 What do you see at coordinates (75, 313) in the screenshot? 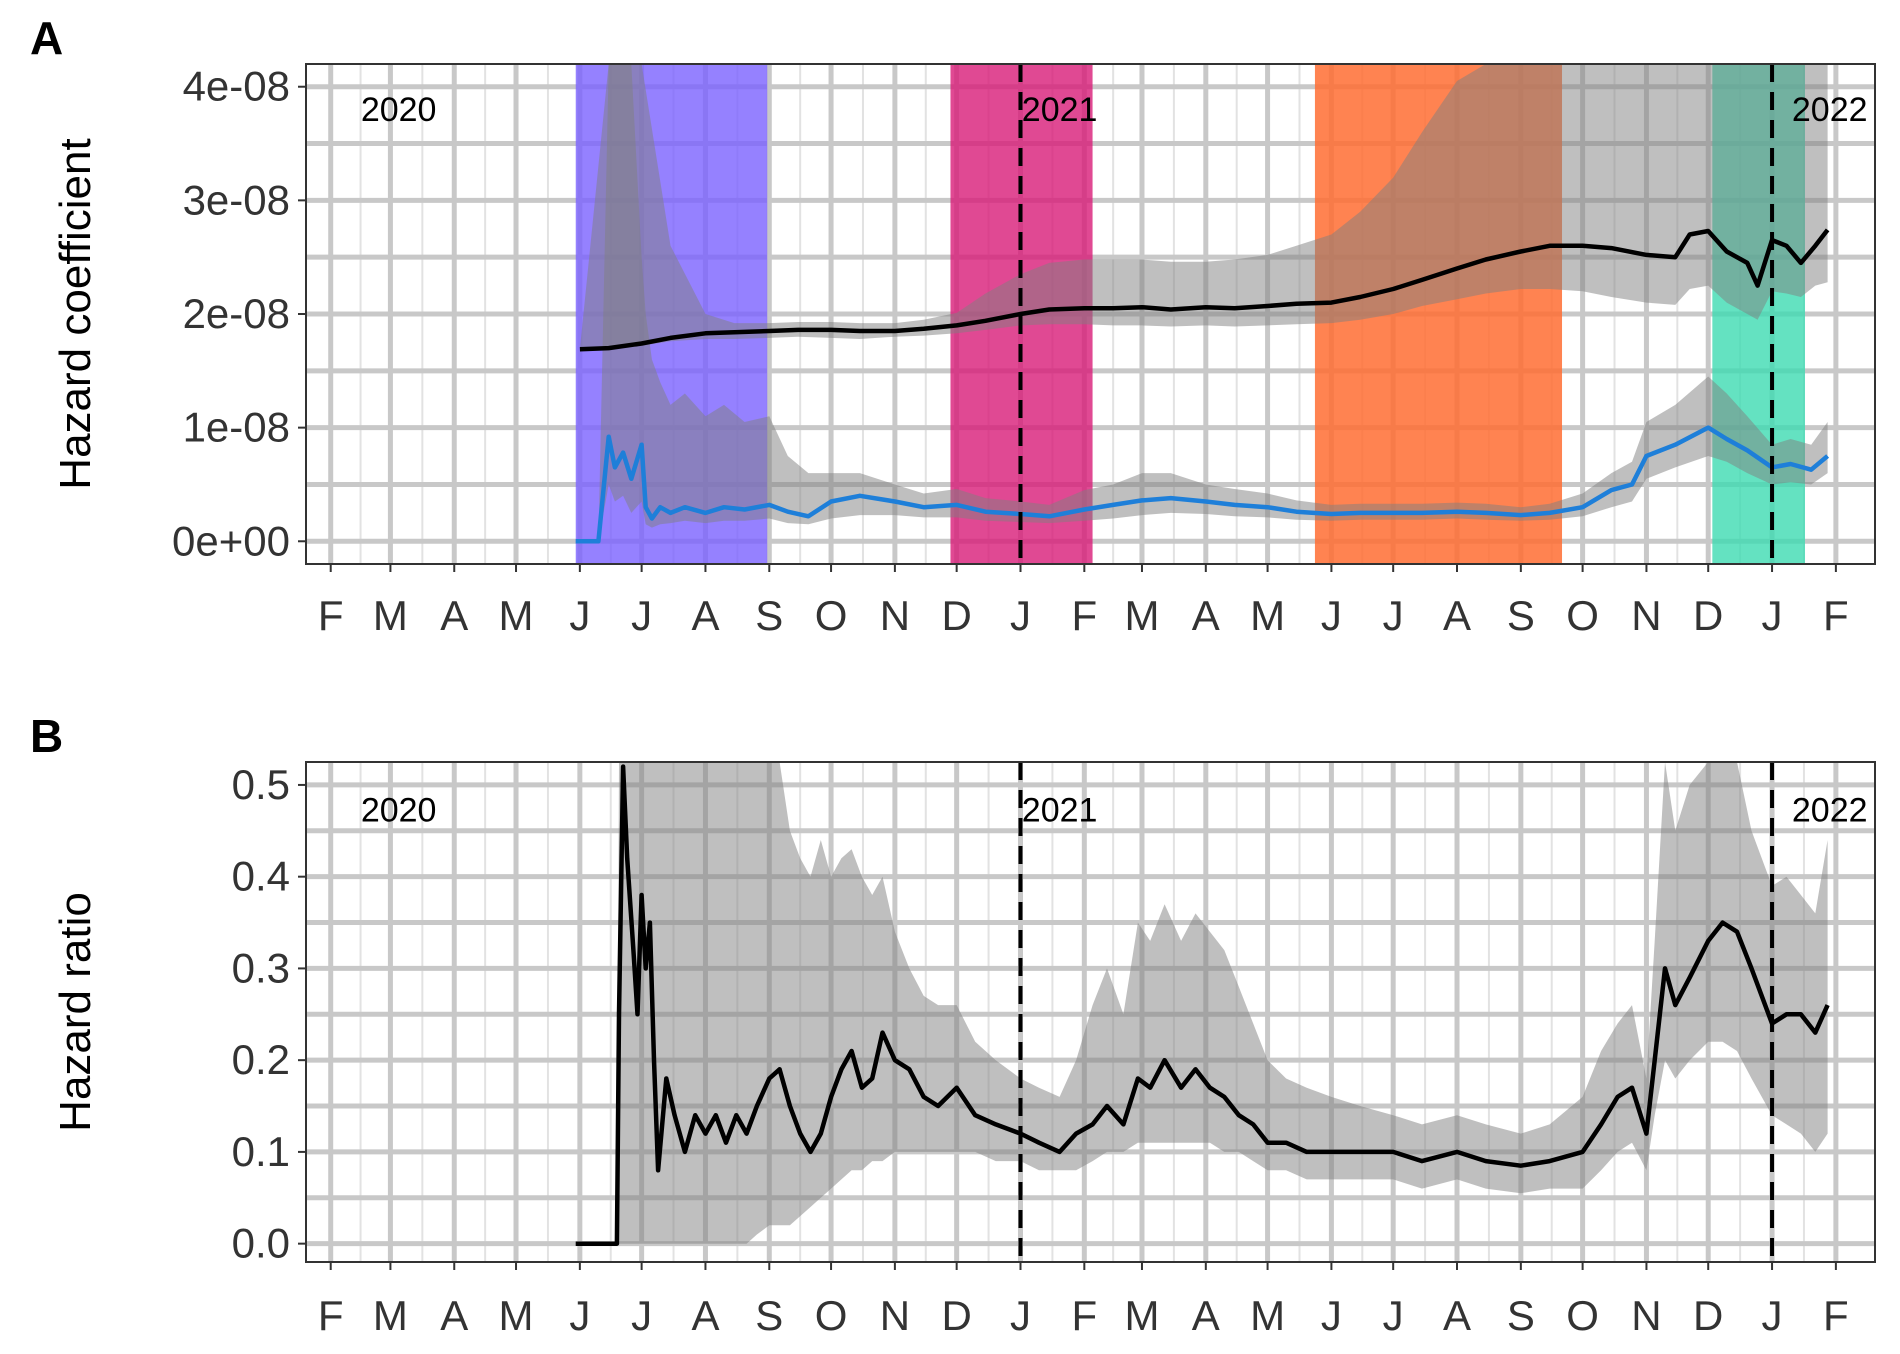
I see `y-axis-title: Hazard coefficient` at bounding box center [75, 313].